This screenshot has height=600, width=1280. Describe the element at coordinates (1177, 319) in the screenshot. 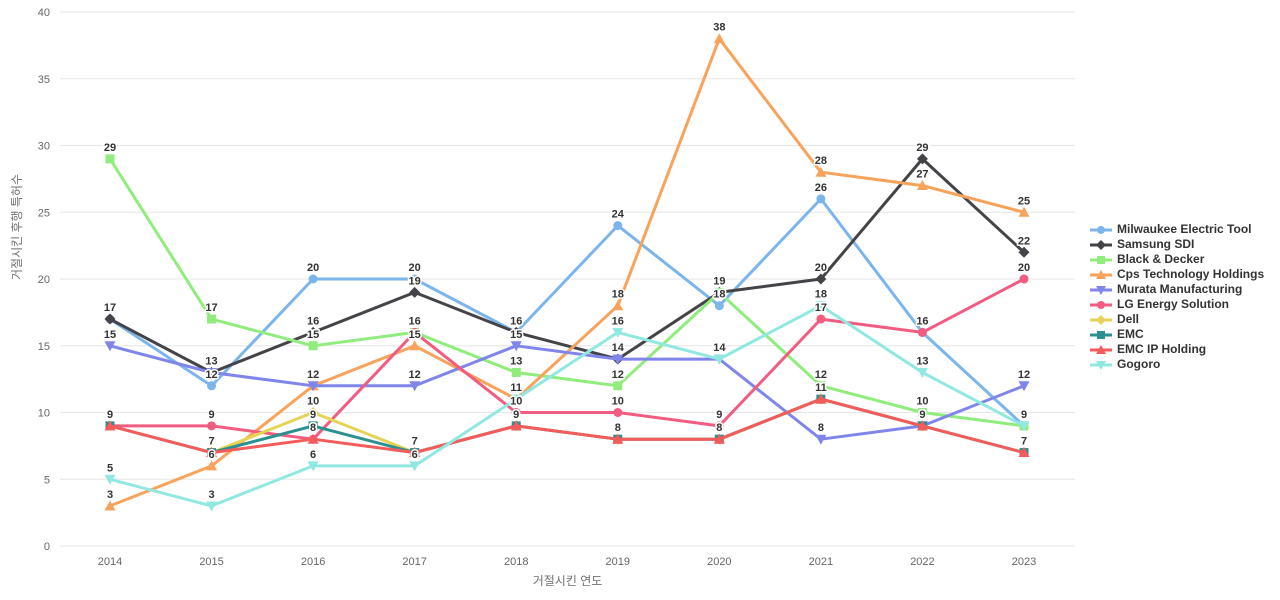

I see `legend-item-dell: Dell` at that location.